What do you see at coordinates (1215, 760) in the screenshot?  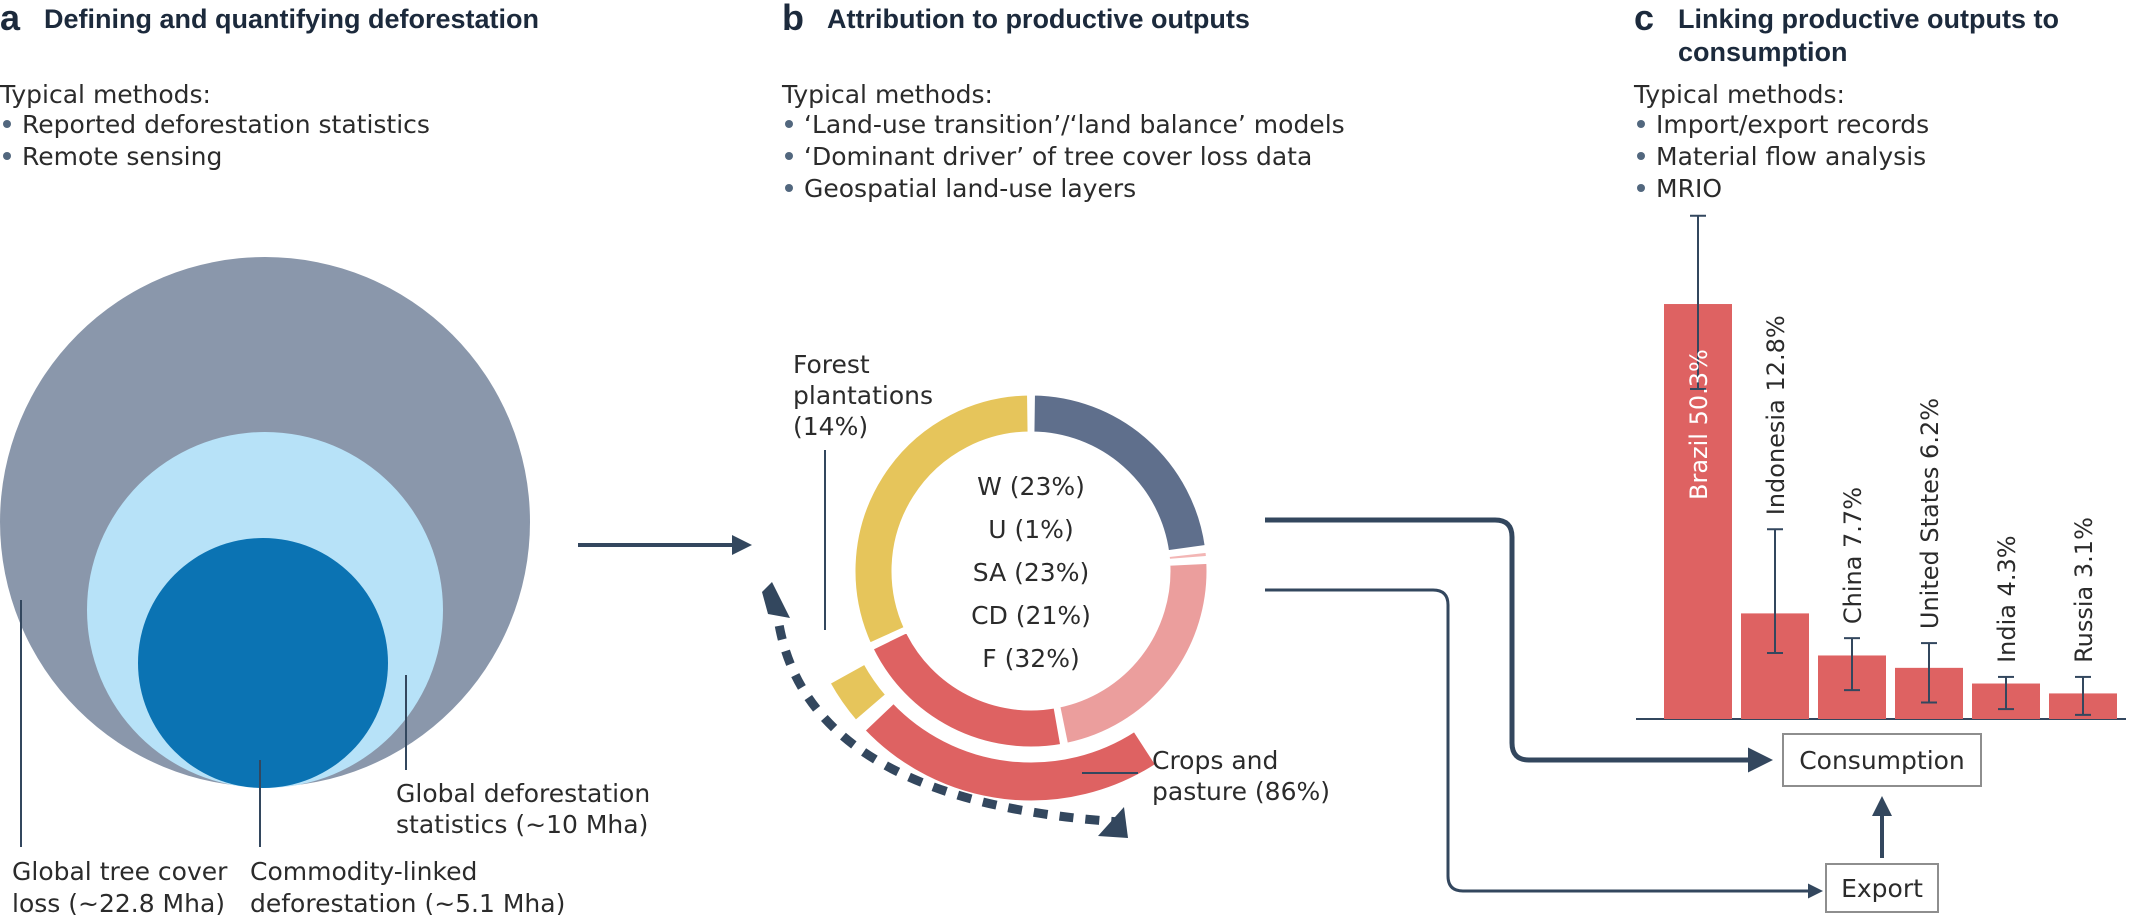 I see `crops-label-line1: Crops and` at bounding box center [1215, 760].